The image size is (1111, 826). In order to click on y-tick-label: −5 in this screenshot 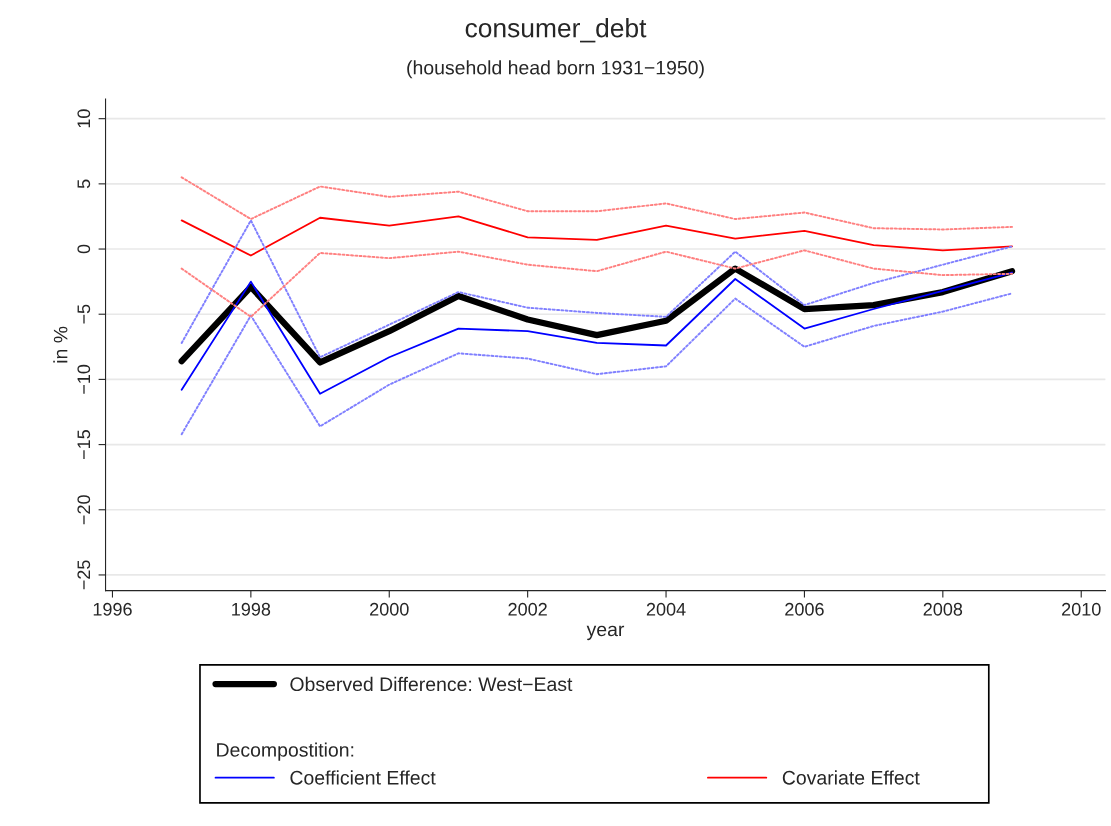, I will do `click(84, 314)`.